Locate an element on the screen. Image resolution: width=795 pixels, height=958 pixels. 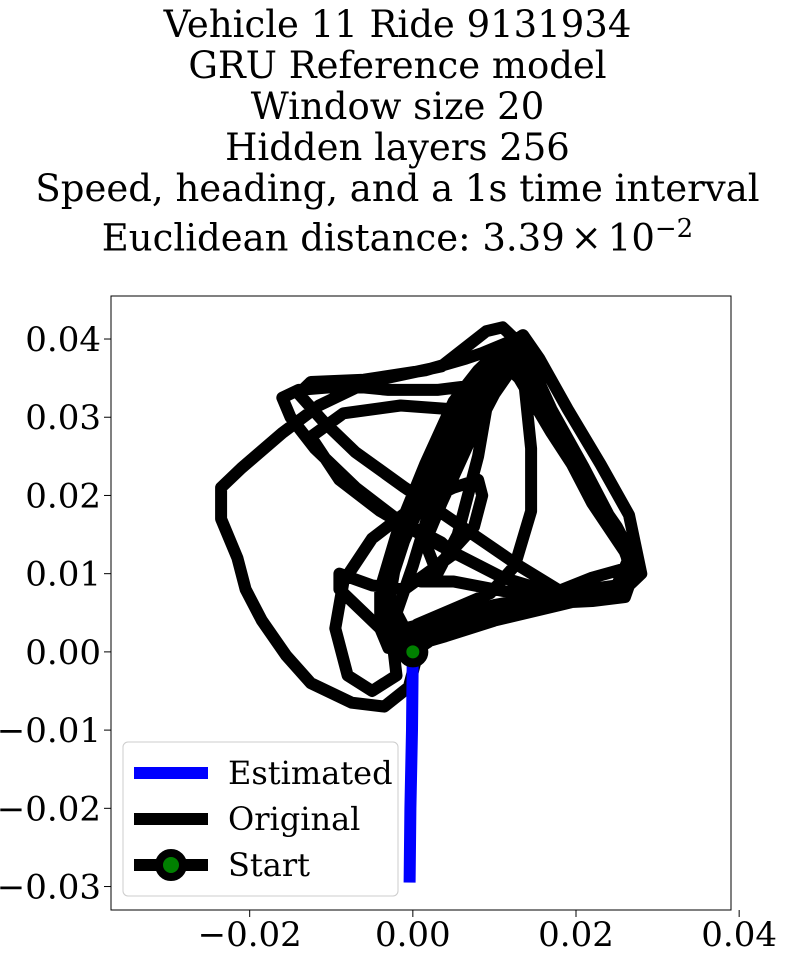
y-tick-label: −0.01 is located at coordinates (50, 731).